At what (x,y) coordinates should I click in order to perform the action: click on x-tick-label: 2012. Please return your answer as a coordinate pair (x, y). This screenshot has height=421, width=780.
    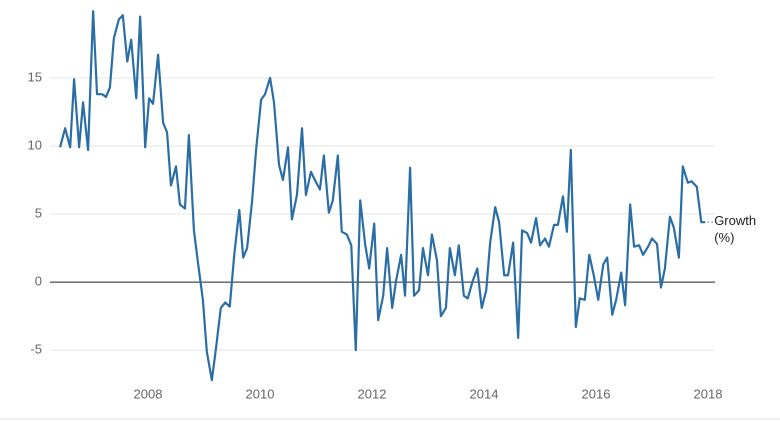
    Looking at the image, I should click on (372, 393).